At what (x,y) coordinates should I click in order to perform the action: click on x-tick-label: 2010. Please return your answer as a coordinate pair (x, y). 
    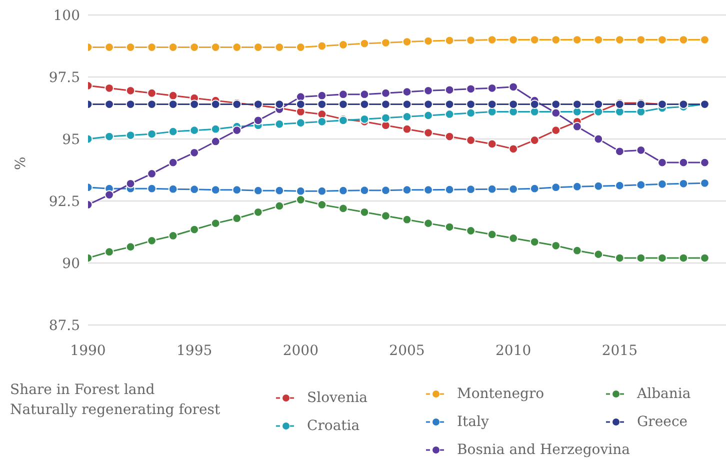
    Looking at the image, I should click on (514, 350).